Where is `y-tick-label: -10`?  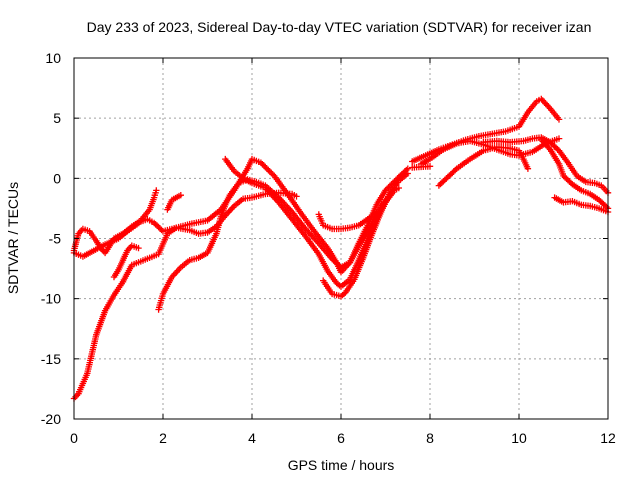 y-tick-label: -10 is located at coordinates (51, 299).